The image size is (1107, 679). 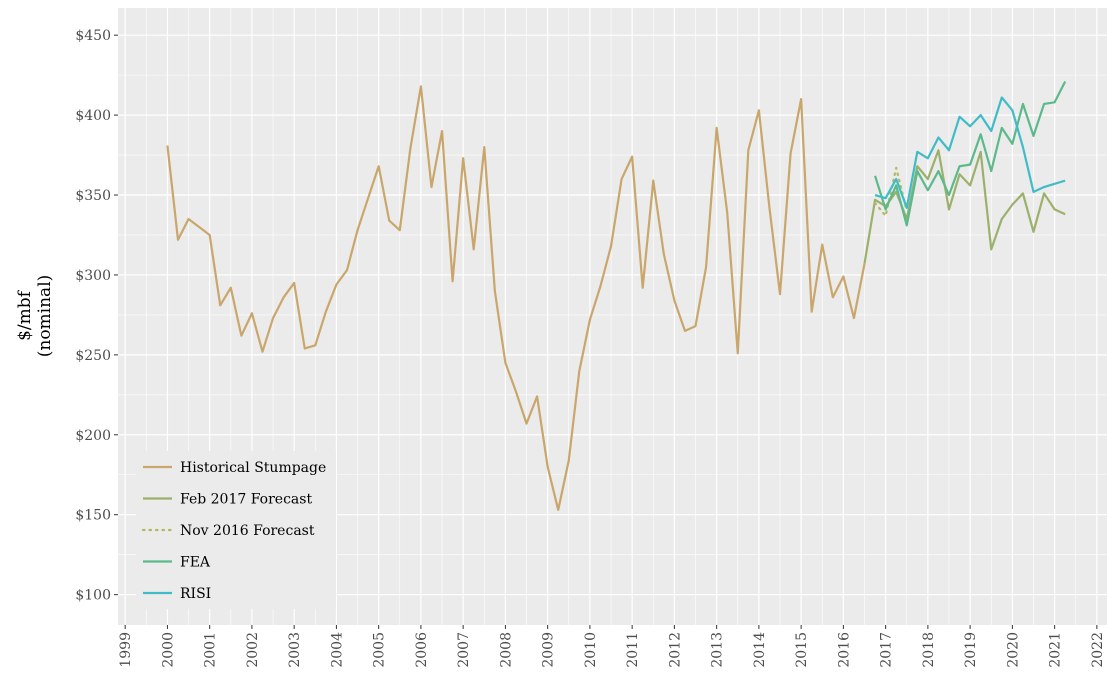 I want to click on y-tick-label: $300, so click(x=93, y=276).